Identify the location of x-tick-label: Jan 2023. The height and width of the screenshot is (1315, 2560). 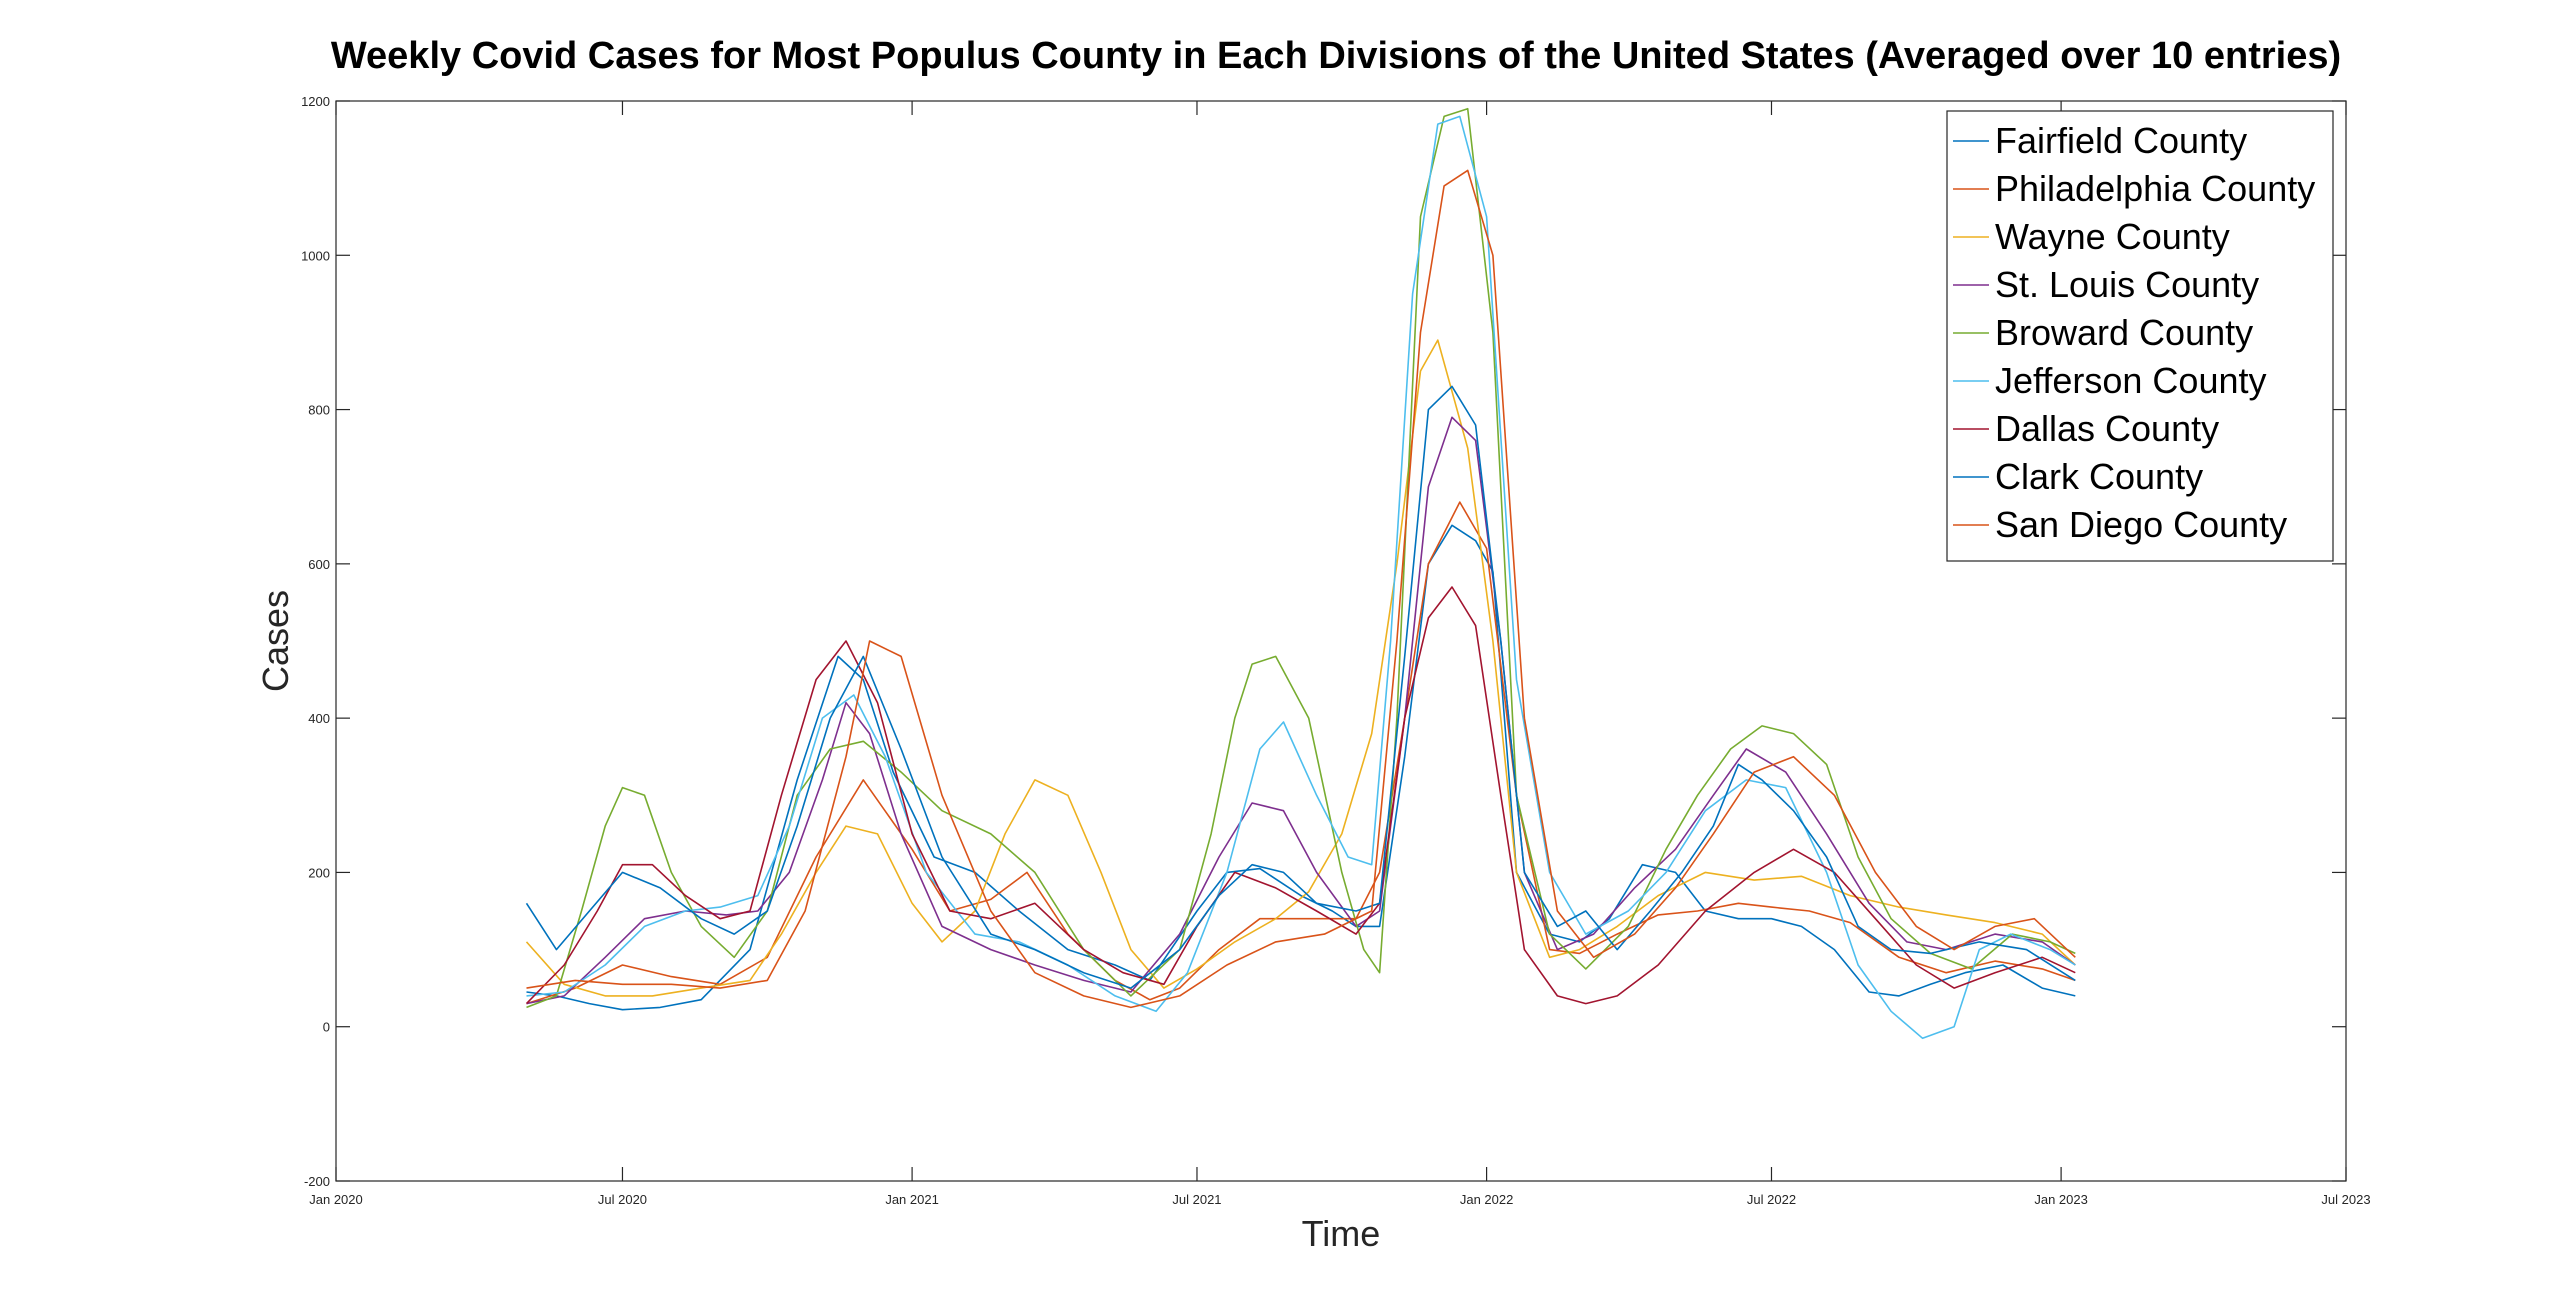
(2061, 1199).